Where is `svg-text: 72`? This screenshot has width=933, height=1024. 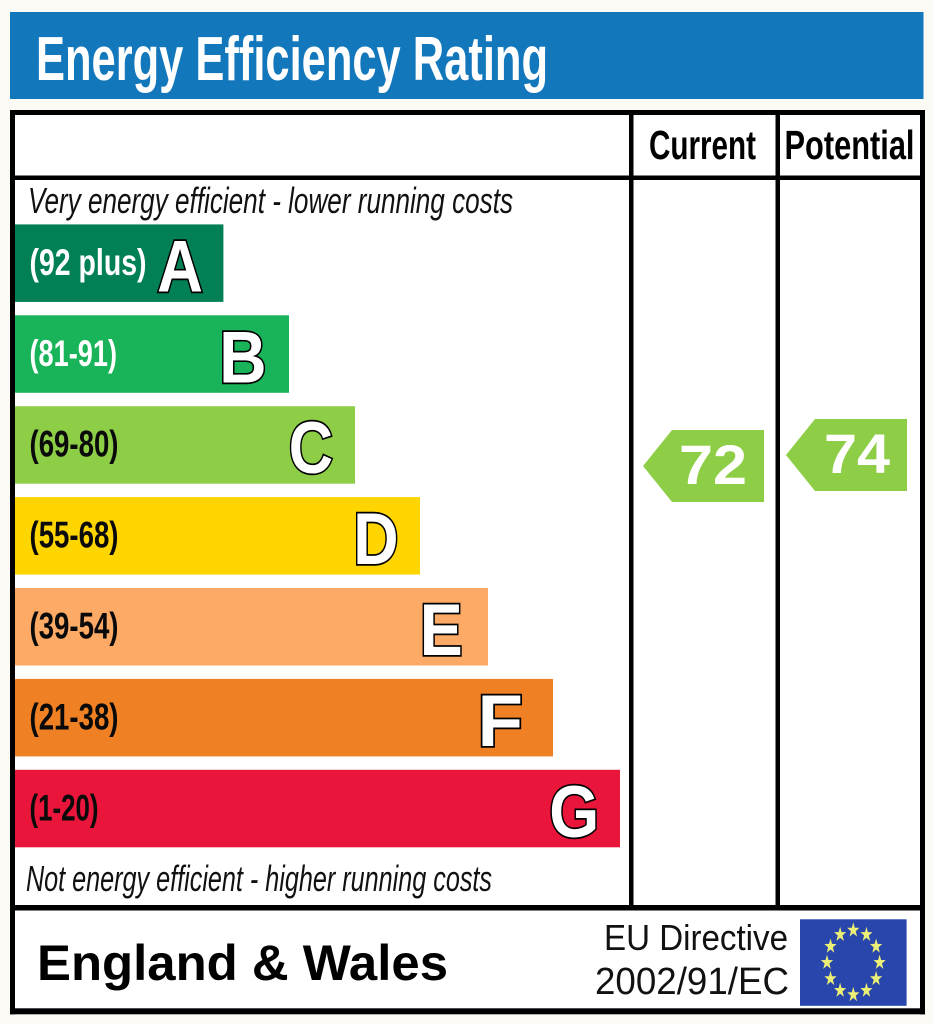
svg-text: 72 is located at coordinates (713, 464).